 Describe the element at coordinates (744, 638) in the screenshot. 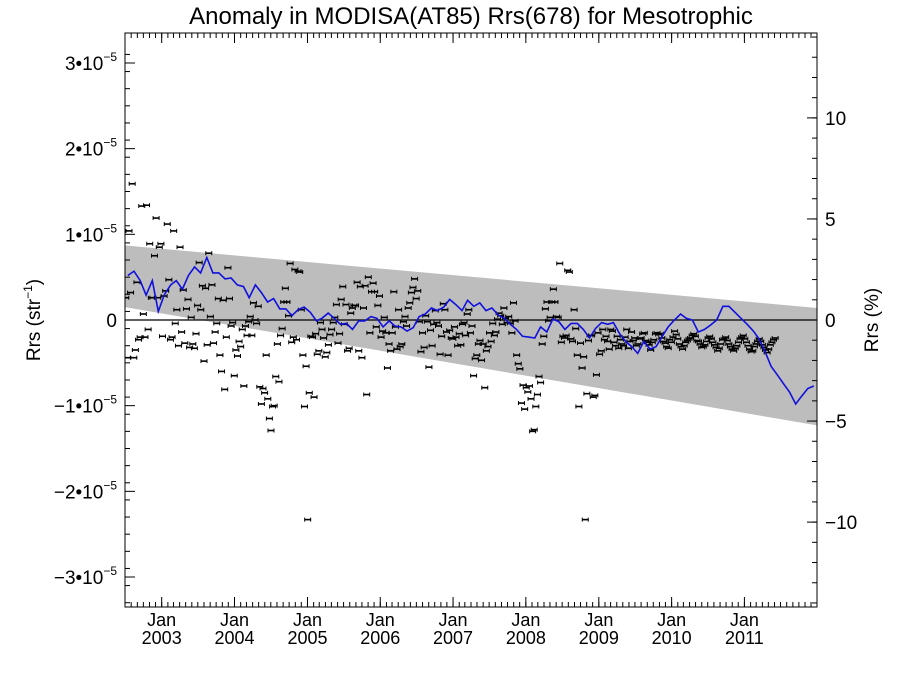

I see `x-tick-label-year: 2011` at that location.